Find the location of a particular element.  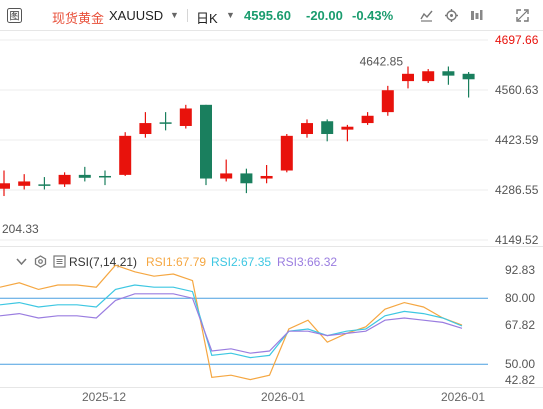

price-change-pct: -0.43% is located at coordinates (373, 15).